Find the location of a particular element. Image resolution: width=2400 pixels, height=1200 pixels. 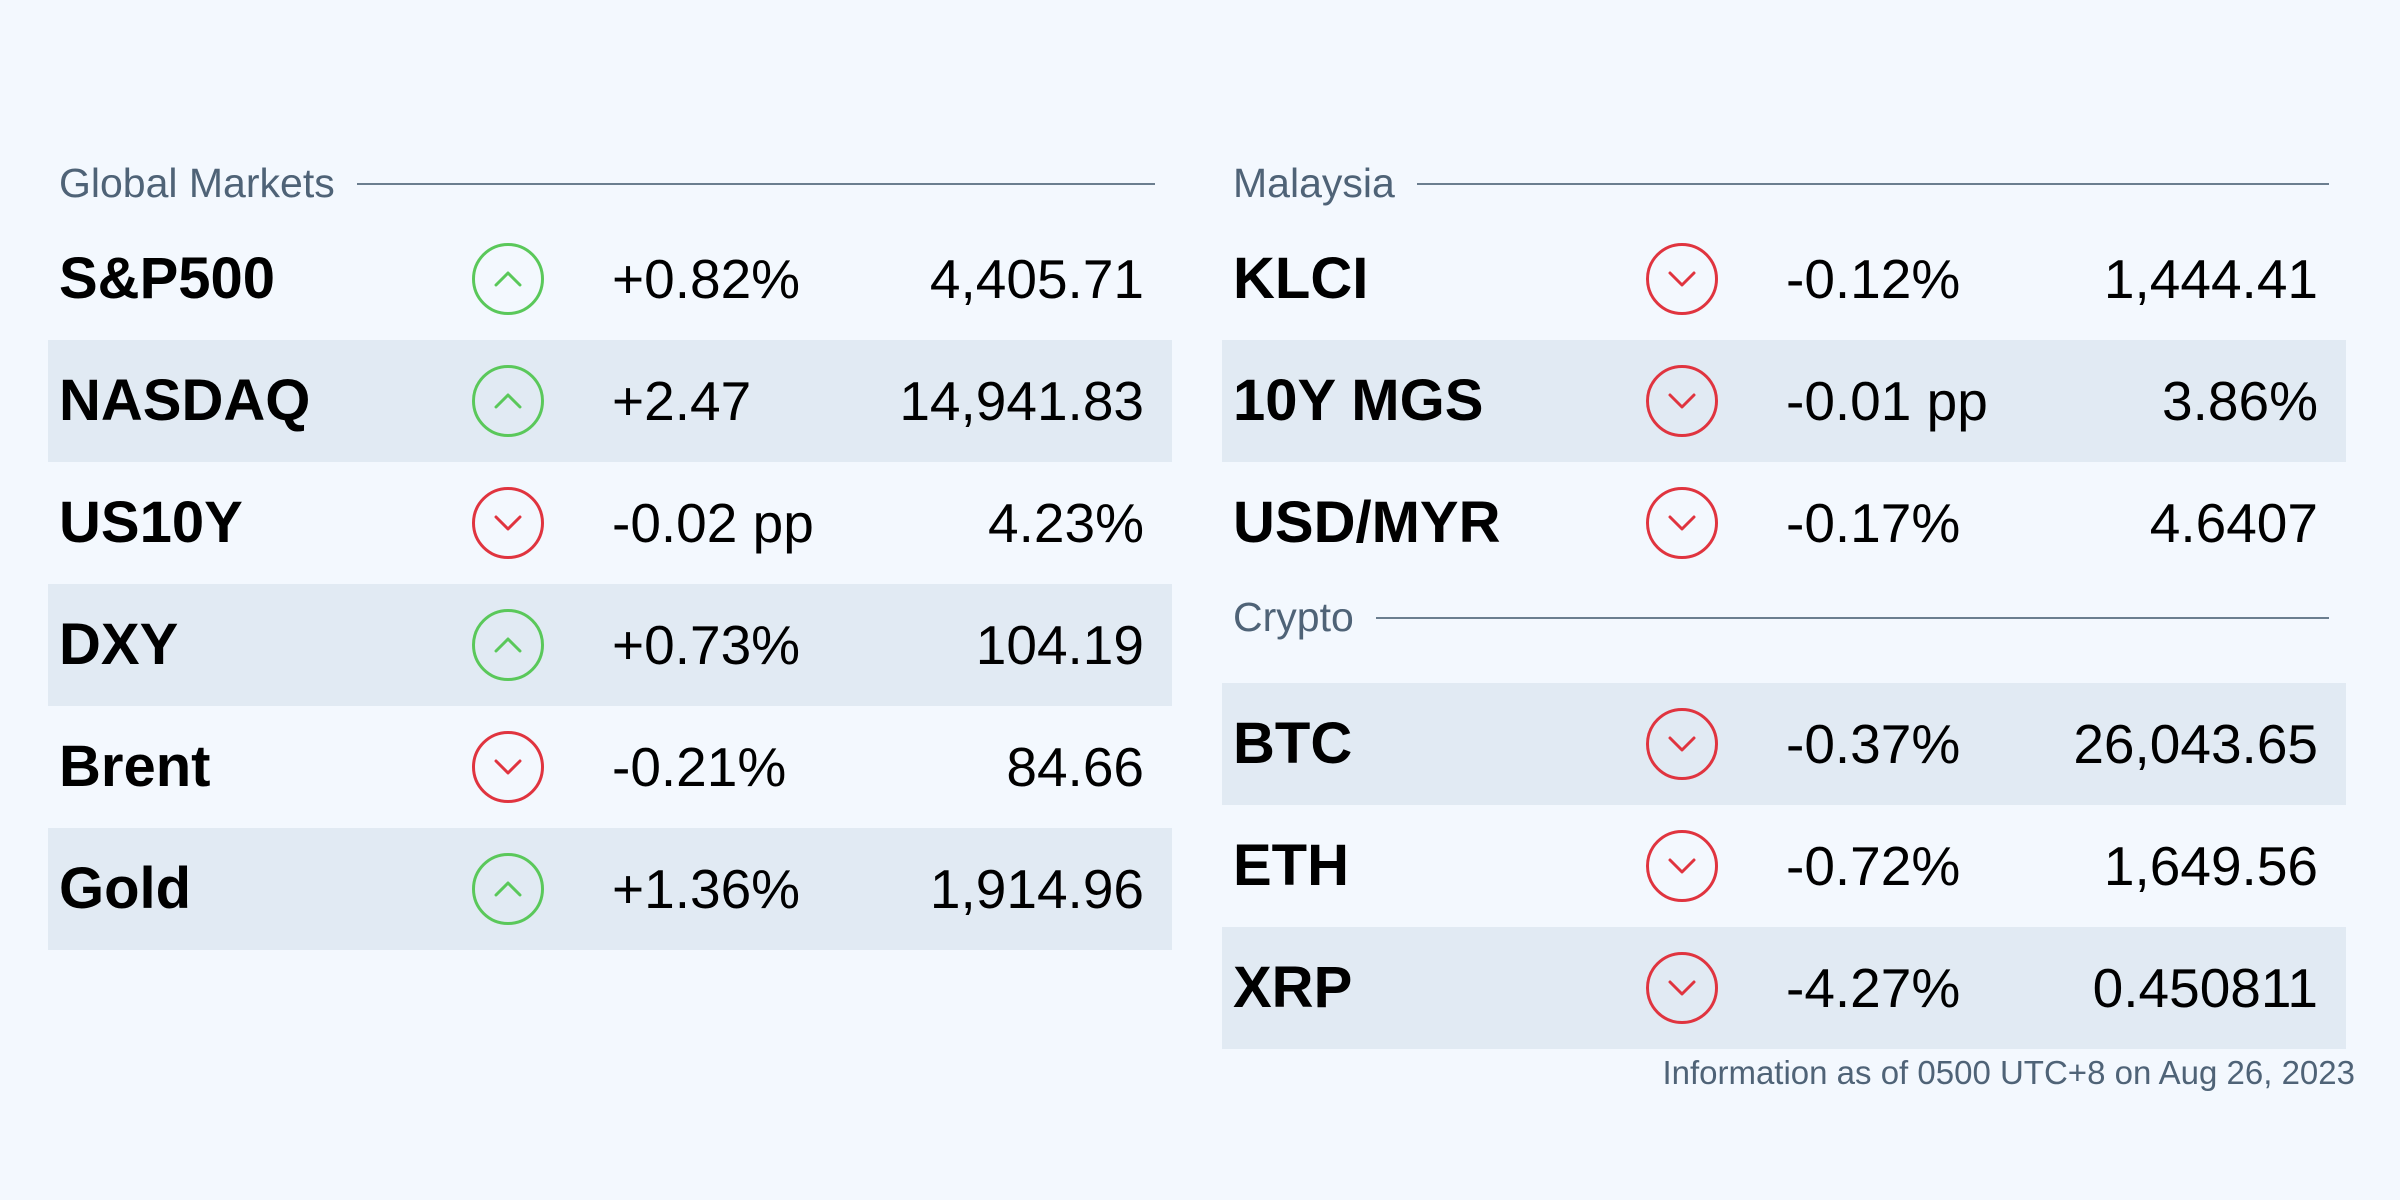

price-value: 4.6407 is located at coordinates (2233, 523).